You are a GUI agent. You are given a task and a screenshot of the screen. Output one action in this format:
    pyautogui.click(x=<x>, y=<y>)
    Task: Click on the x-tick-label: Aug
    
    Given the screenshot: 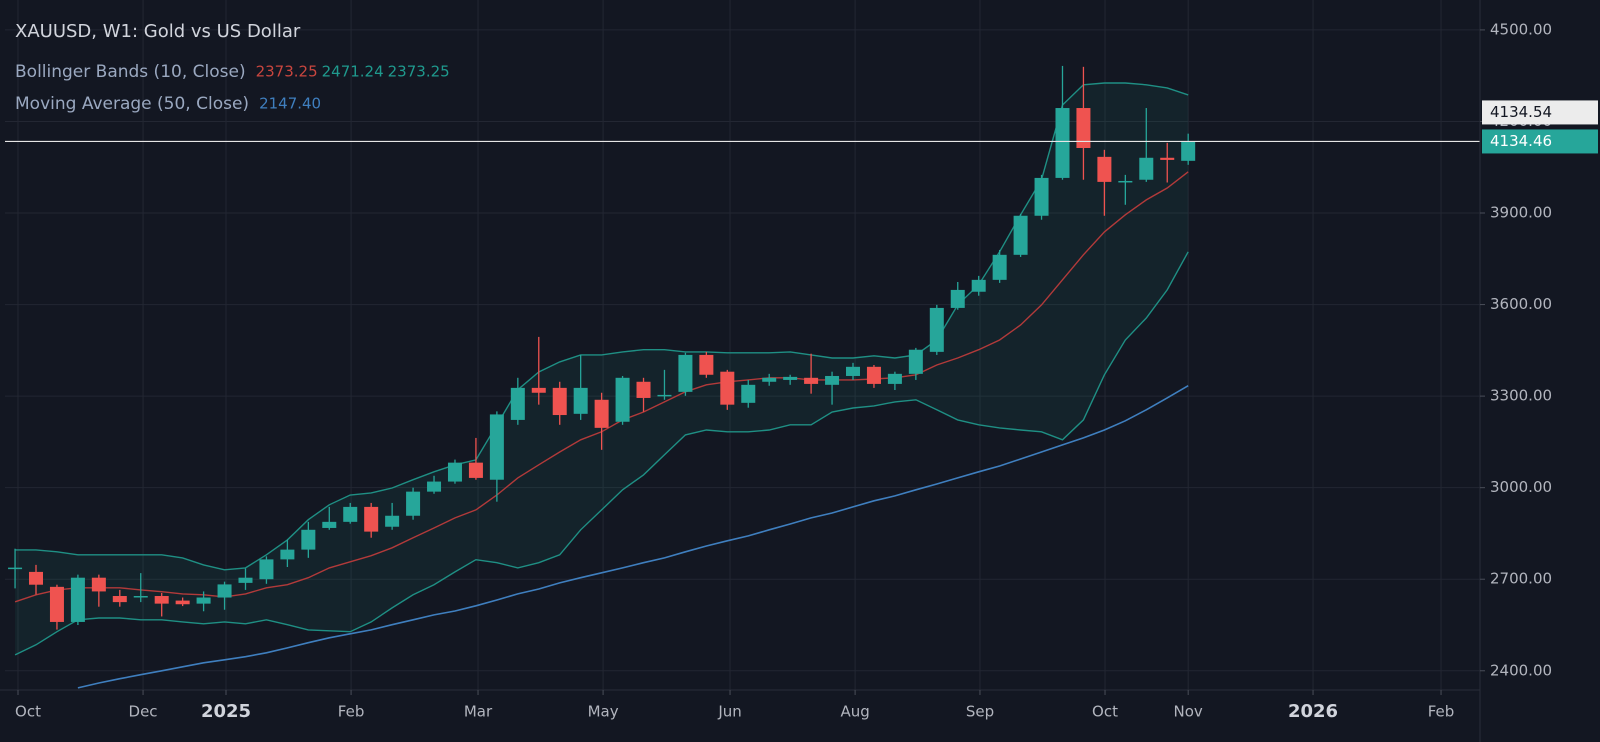 What is the action you would take?
    pyautogui.click(x=854, y=712)
    